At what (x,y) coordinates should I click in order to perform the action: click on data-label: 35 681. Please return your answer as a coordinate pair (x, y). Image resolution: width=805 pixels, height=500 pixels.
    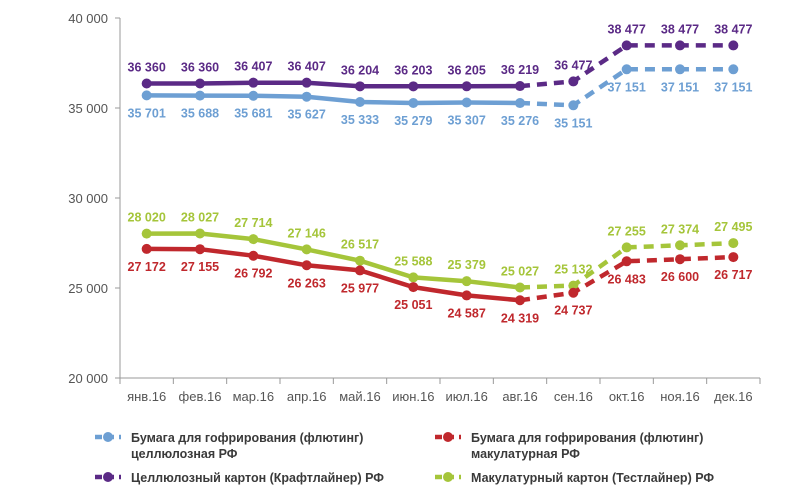
    Looking at the image, I should click on (253, 114).